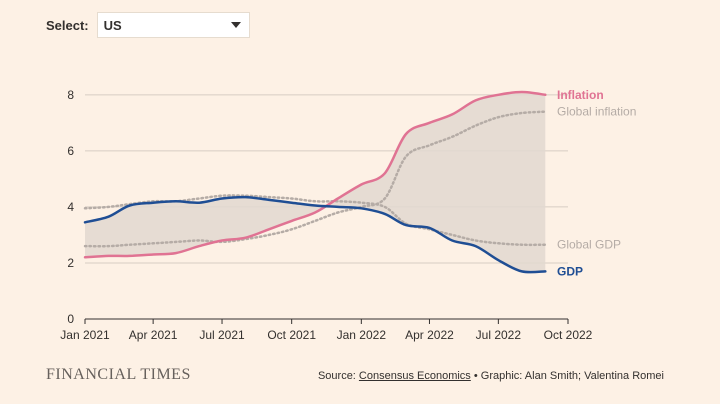 The width and height of the screenshot is (720, 404). What do you see at coordinates (567, 376) in the screenshot?
I see `graphic-credit: • Graphic: Alan Smith; Valentina Romei` at bounding box center [567, 376].